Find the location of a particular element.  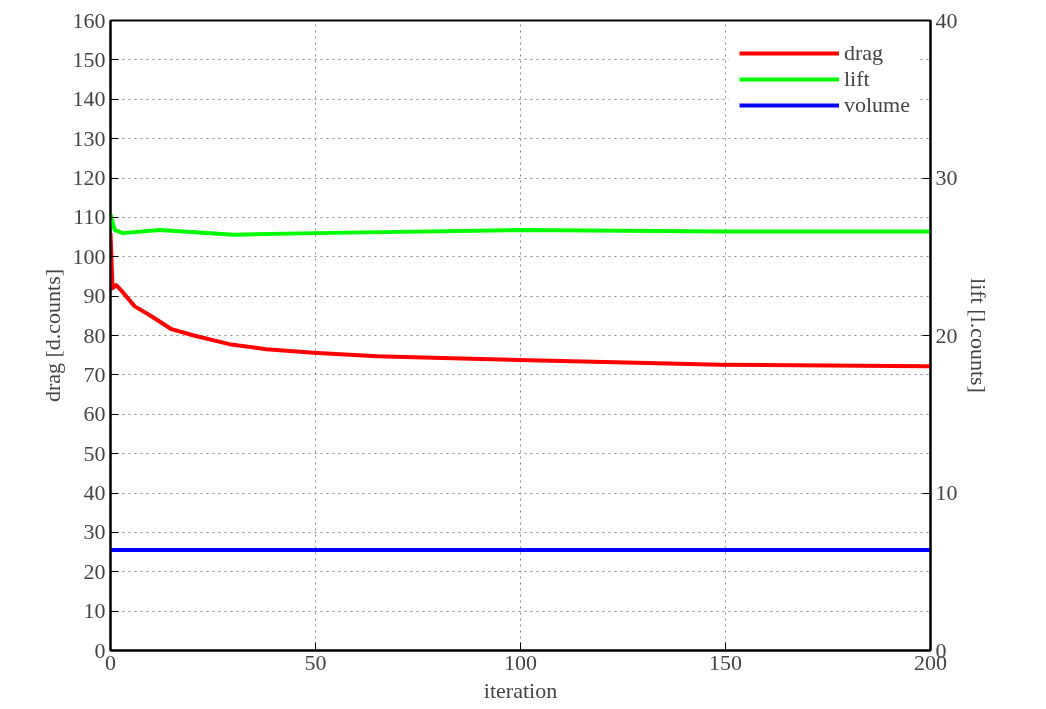

x-axis-title: iteration is located at coordinates (520, 690).